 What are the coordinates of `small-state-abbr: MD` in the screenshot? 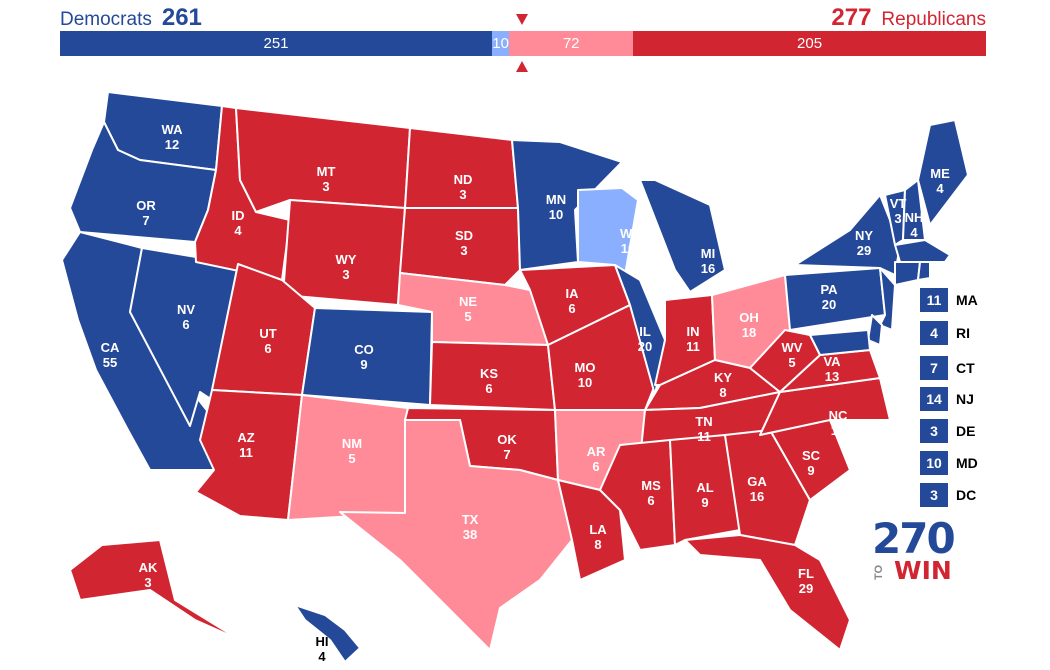 It's located at (967, 463).